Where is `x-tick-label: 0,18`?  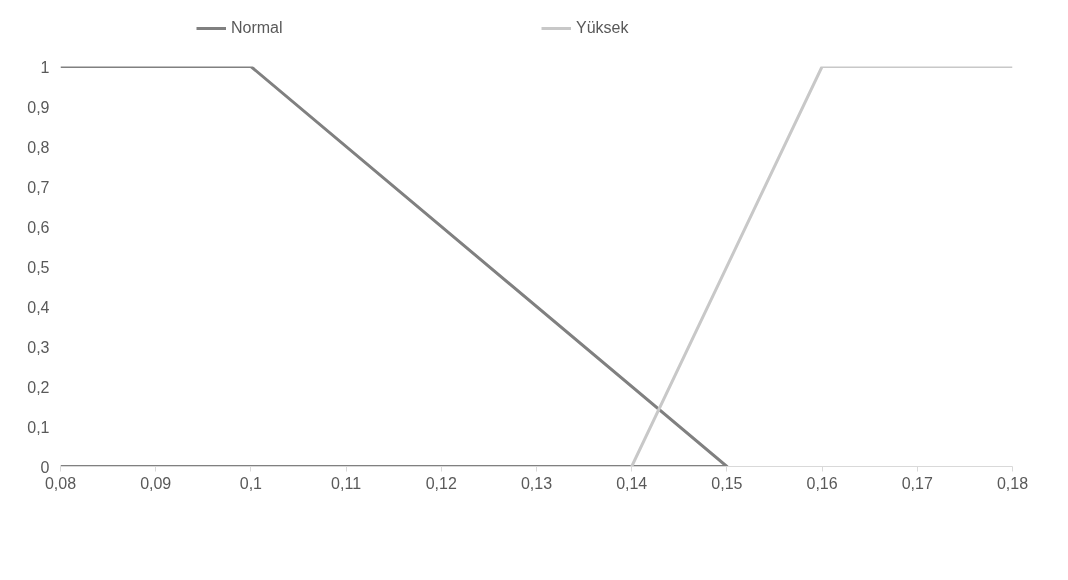 x-tick-label: 0,18 is located at coordinates (1012, 483).